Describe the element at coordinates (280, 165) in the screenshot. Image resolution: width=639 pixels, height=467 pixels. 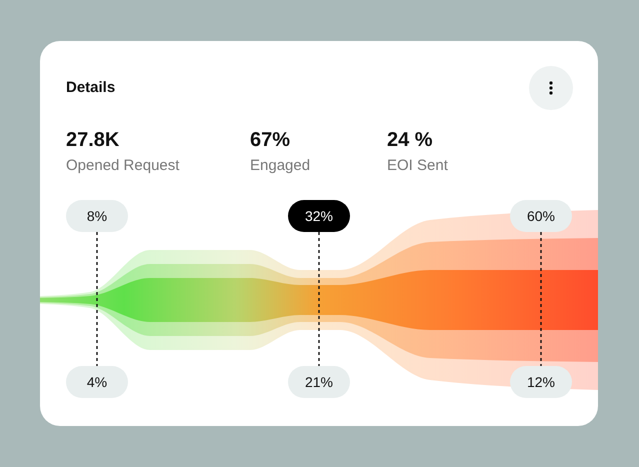
I see `text: Engaged` at that location.